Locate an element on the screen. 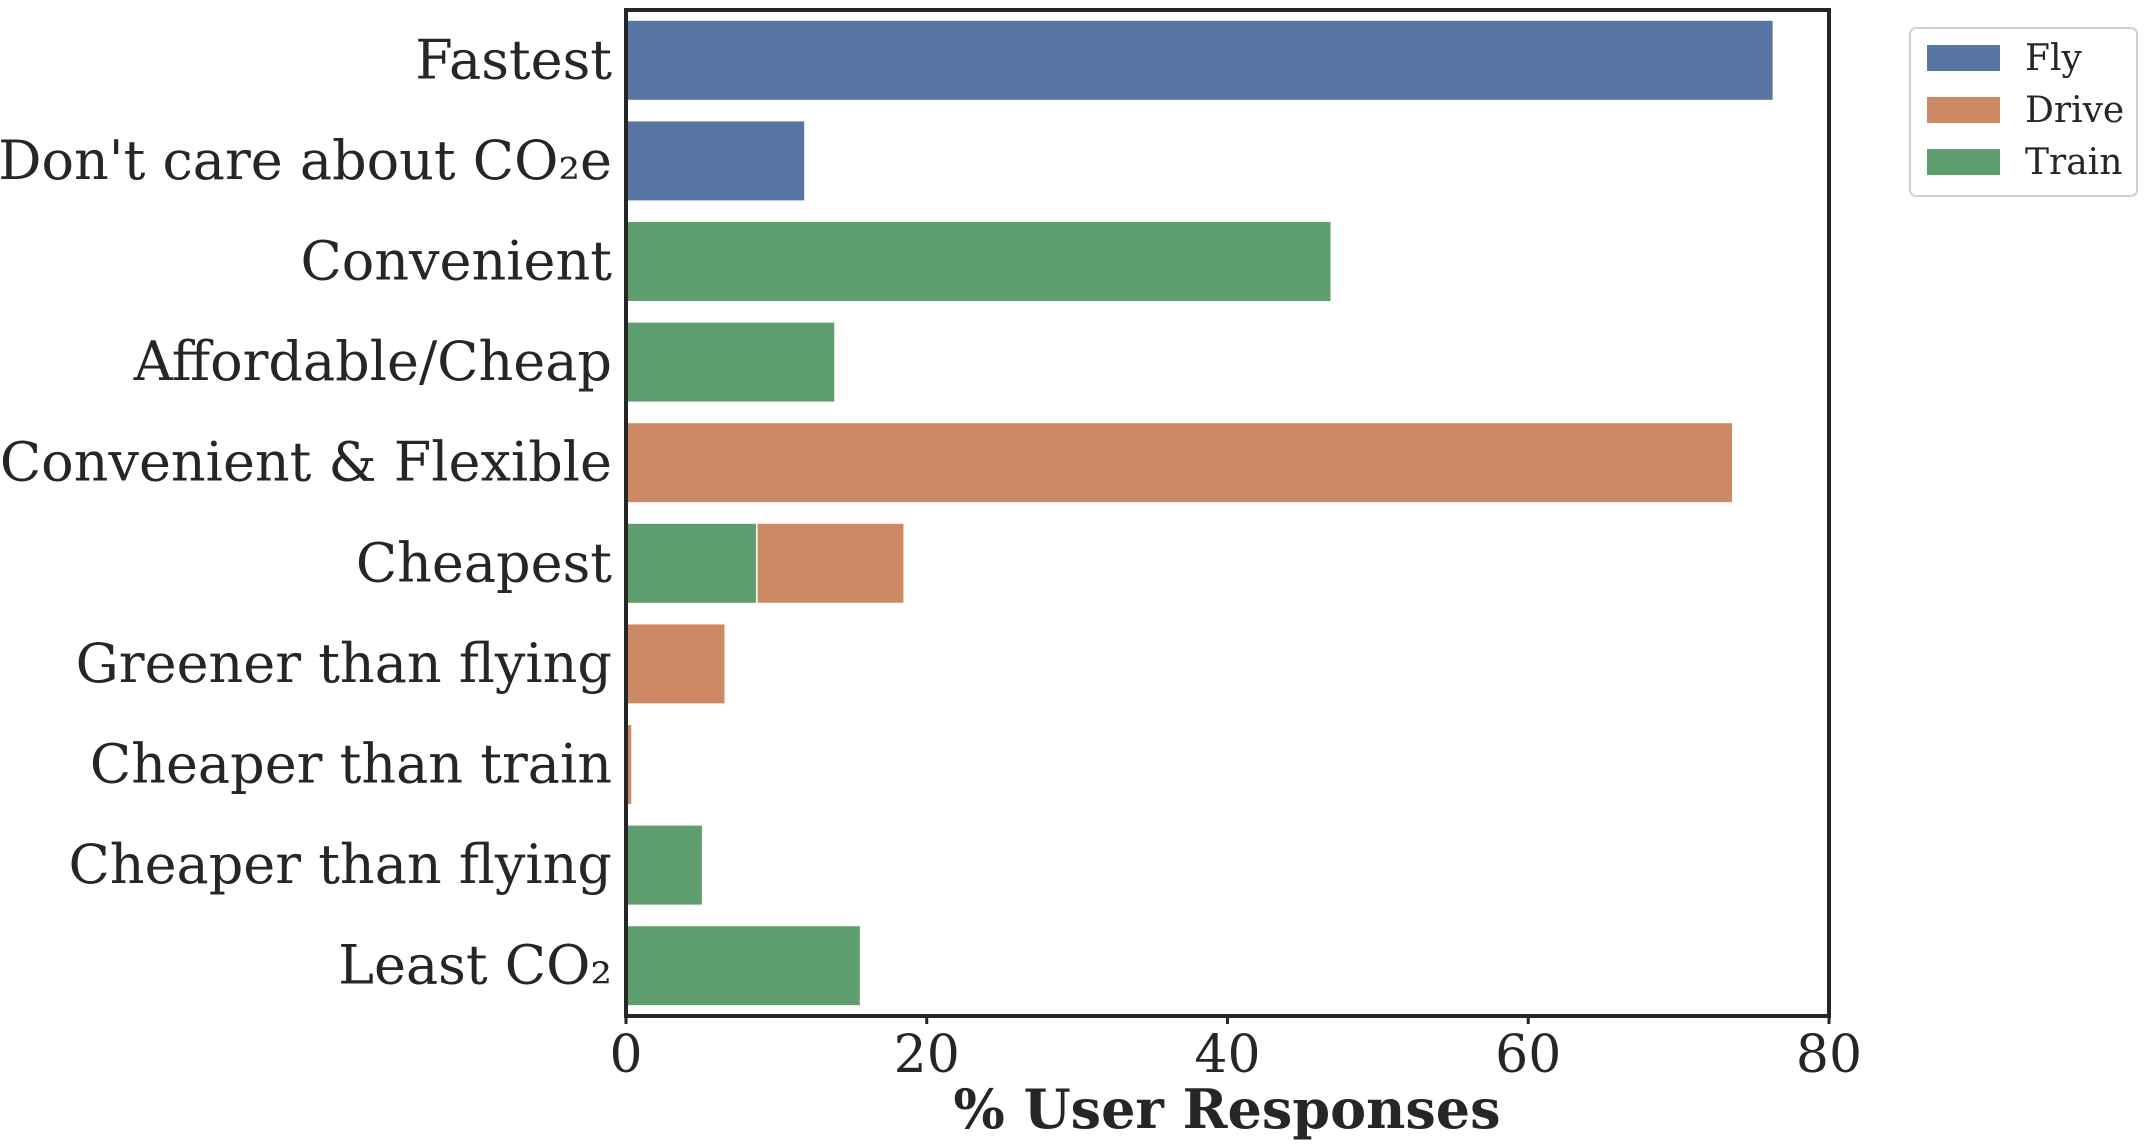 This screenshot has height=1148, width=2147. legend-swatch-train is located at coordinates (1963, 162).